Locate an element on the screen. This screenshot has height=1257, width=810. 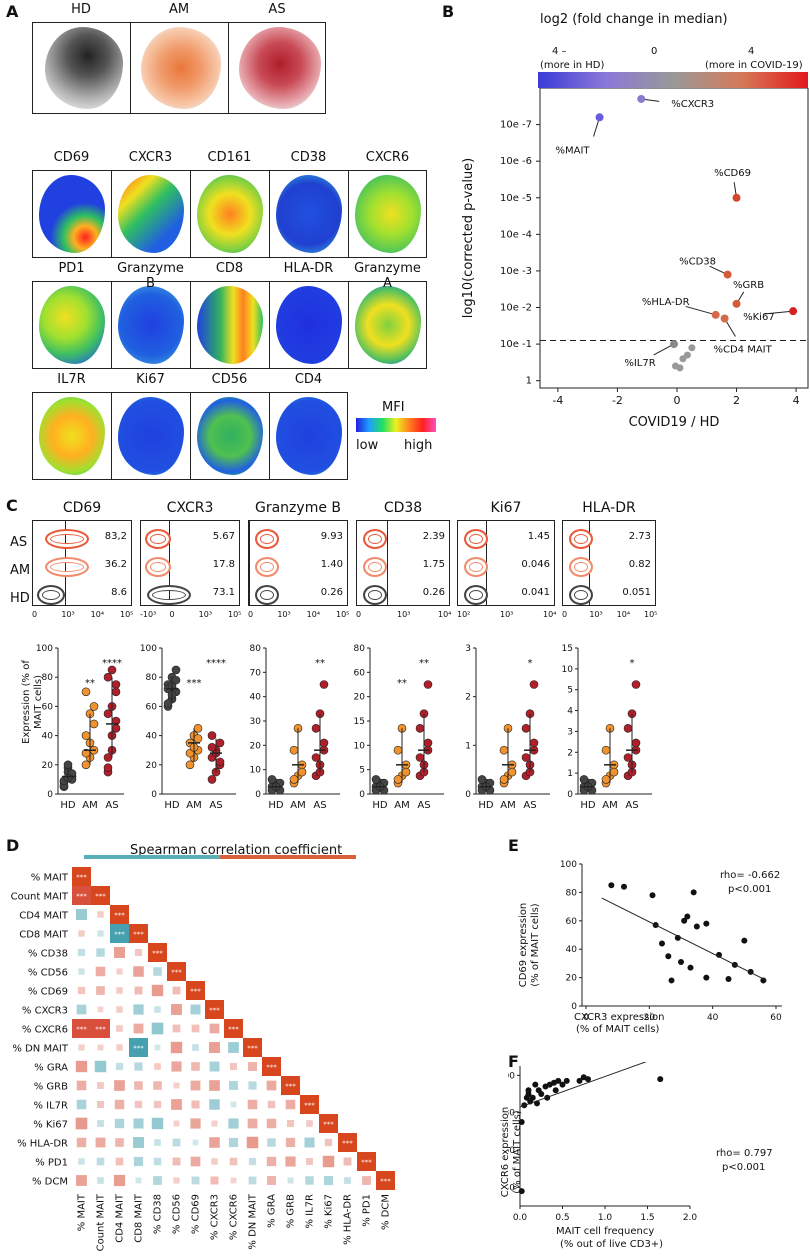
flow-axis-tick: 0 is located at coordinates (172, 614).